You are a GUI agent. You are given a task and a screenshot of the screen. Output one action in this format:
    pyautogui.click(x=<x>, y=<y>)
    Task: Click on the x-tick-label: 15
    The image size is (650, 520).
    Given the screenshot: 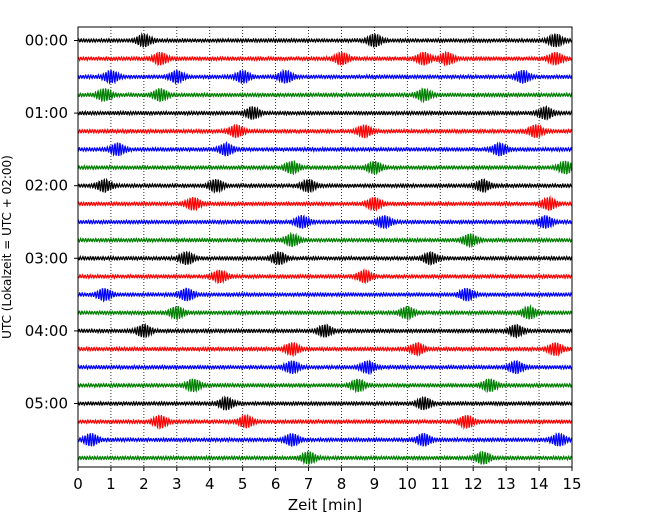 What is the action you would take?
    pyautogui.click(x=571, y=484)
    